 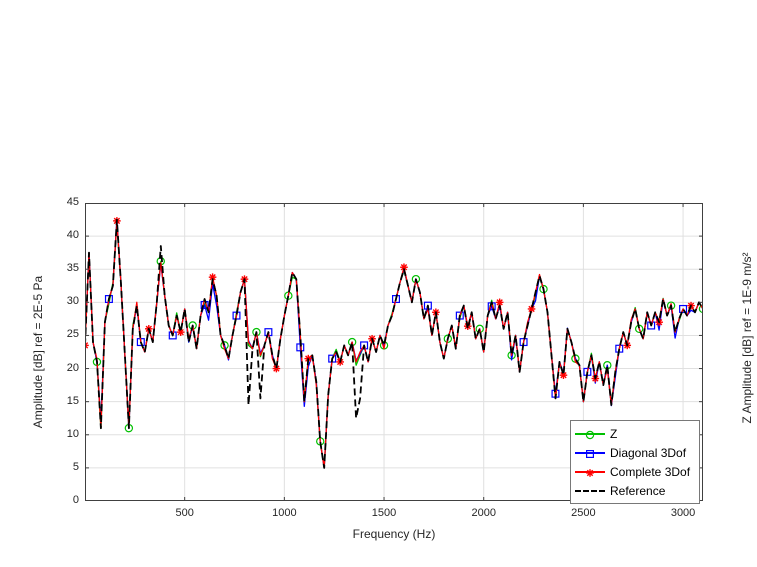 What do you see at coordinates (650, 471) in the screenshot?
I see `legend-label-complete-3dof: Complete 3Dof` at bounding box center [650, 471].